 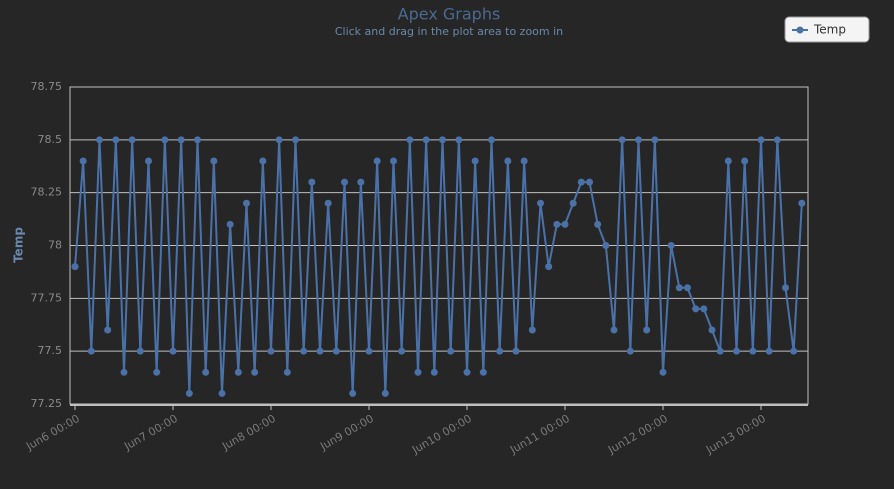 I want to click on y-tick-label: 78.75, so click(x=47, y=86).